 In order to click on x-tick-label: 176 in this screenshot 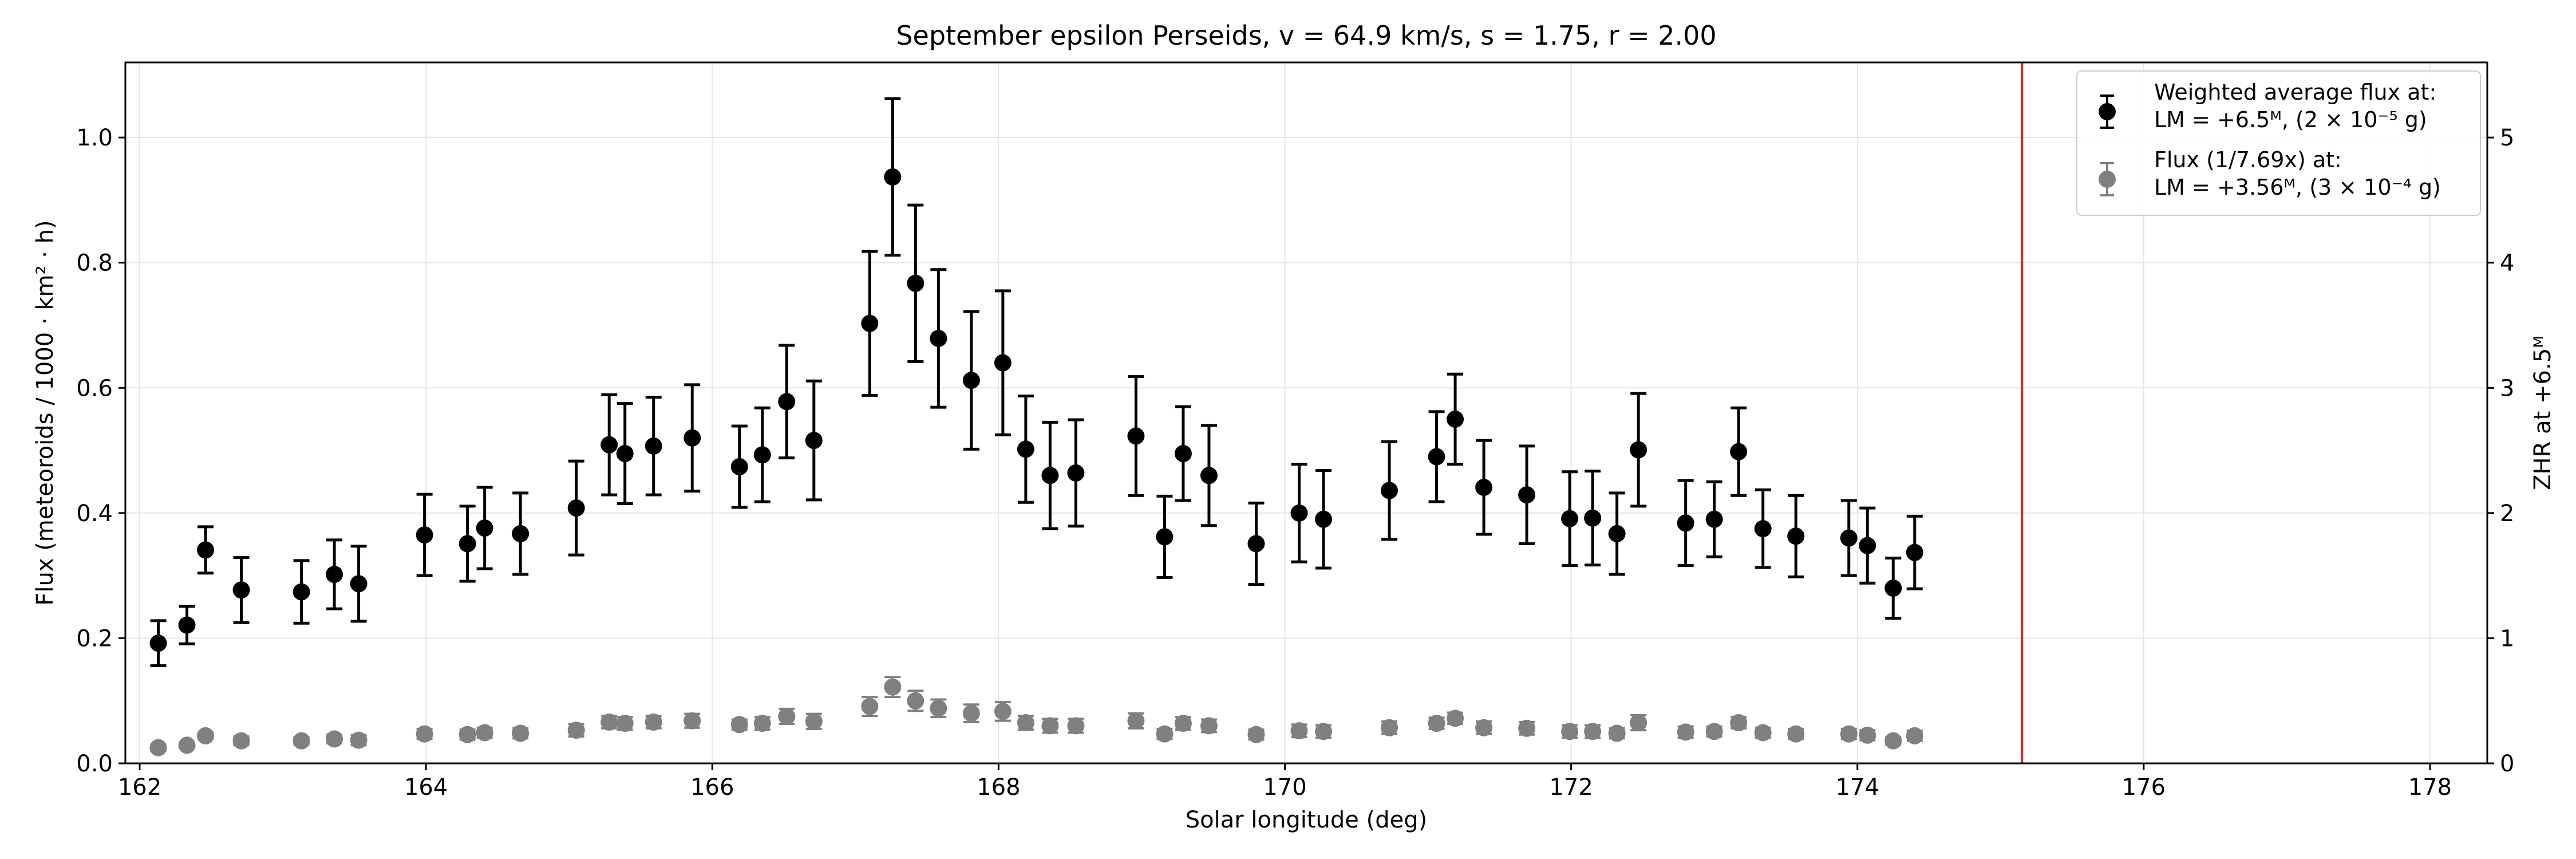, I will do `click(2144, 787)`.